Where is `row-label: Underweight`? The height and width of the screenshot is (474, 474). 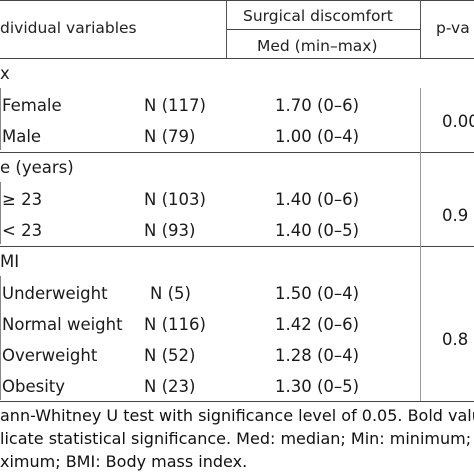
row-label: Underweight is located at coordinates (55, 293).